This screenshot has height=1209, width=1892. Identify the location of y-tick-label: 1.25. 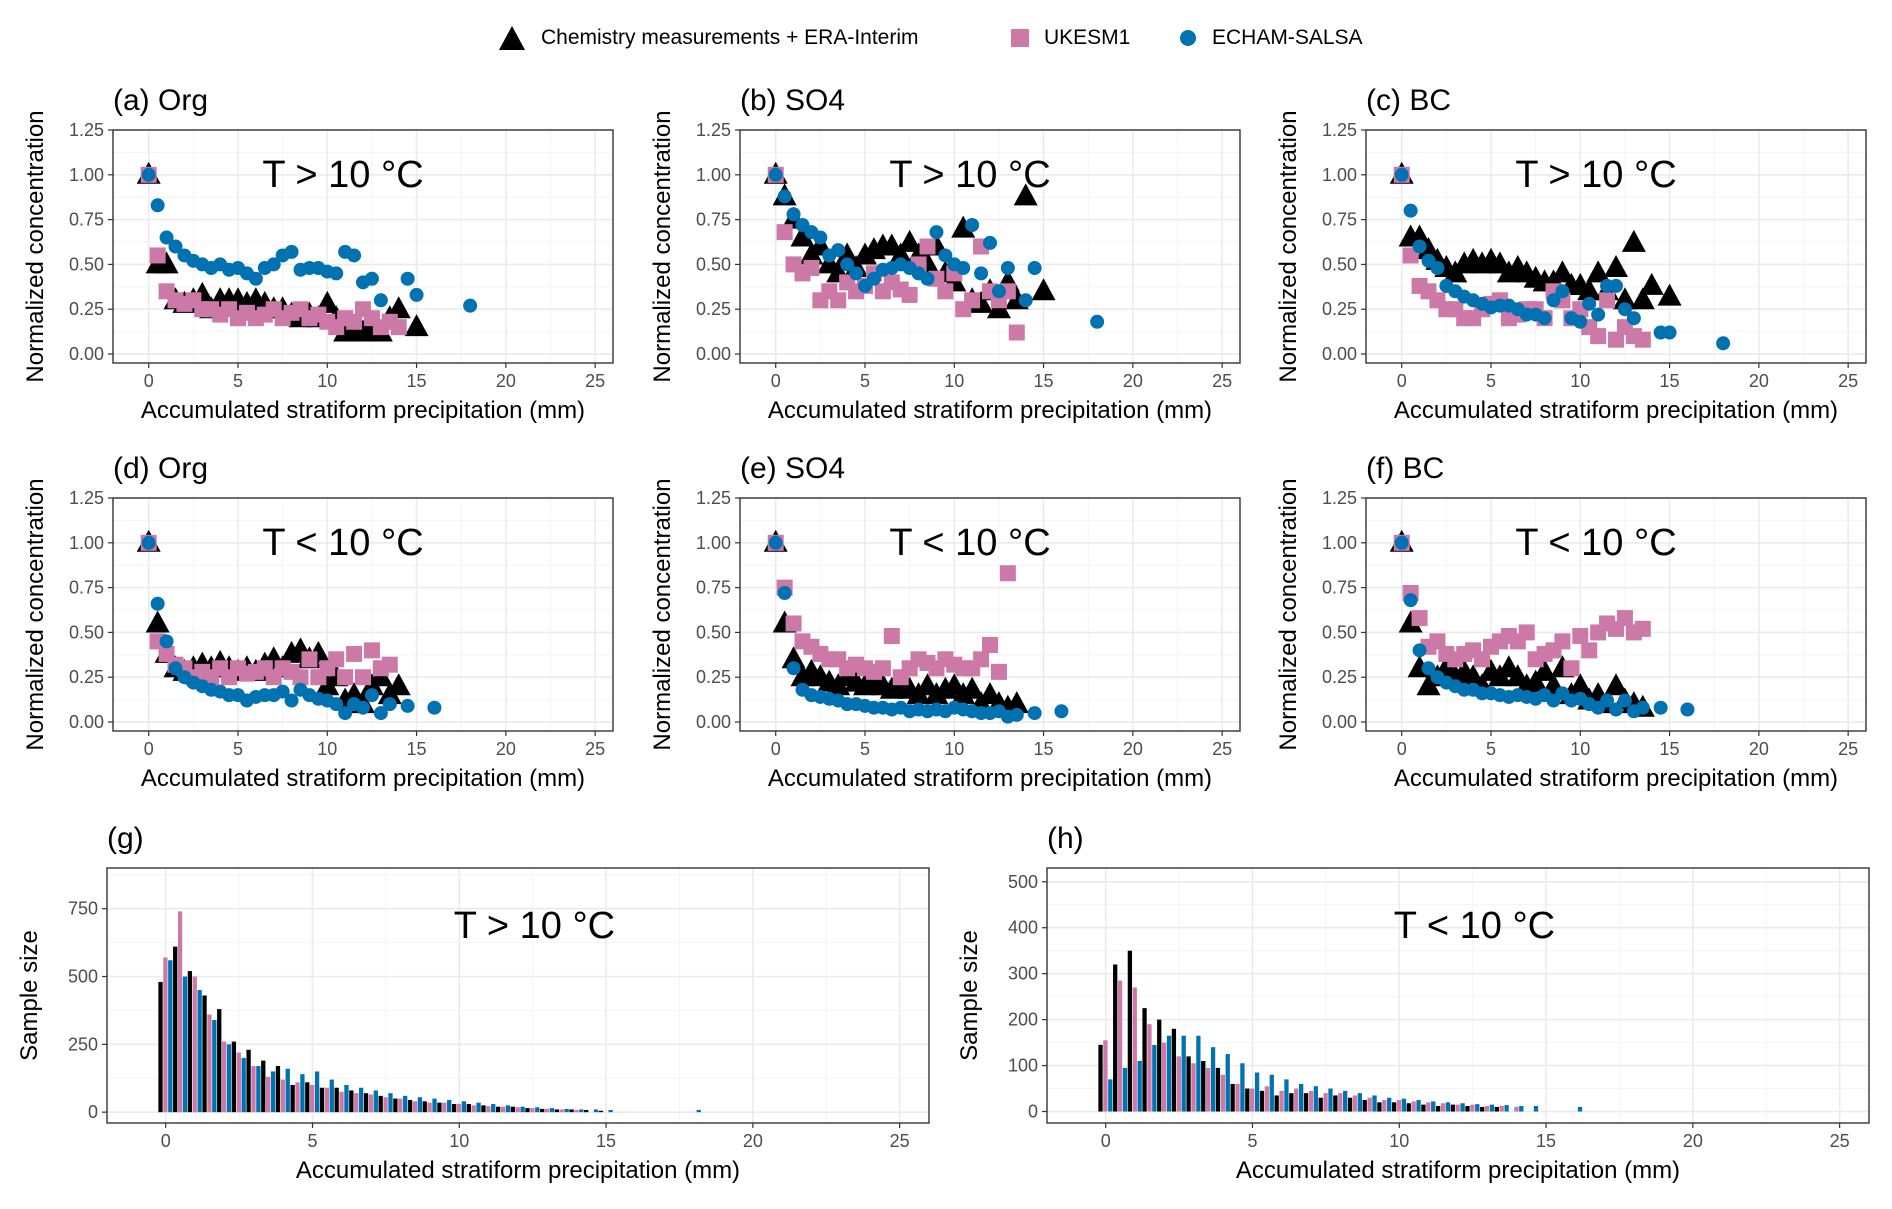
(86, 498).